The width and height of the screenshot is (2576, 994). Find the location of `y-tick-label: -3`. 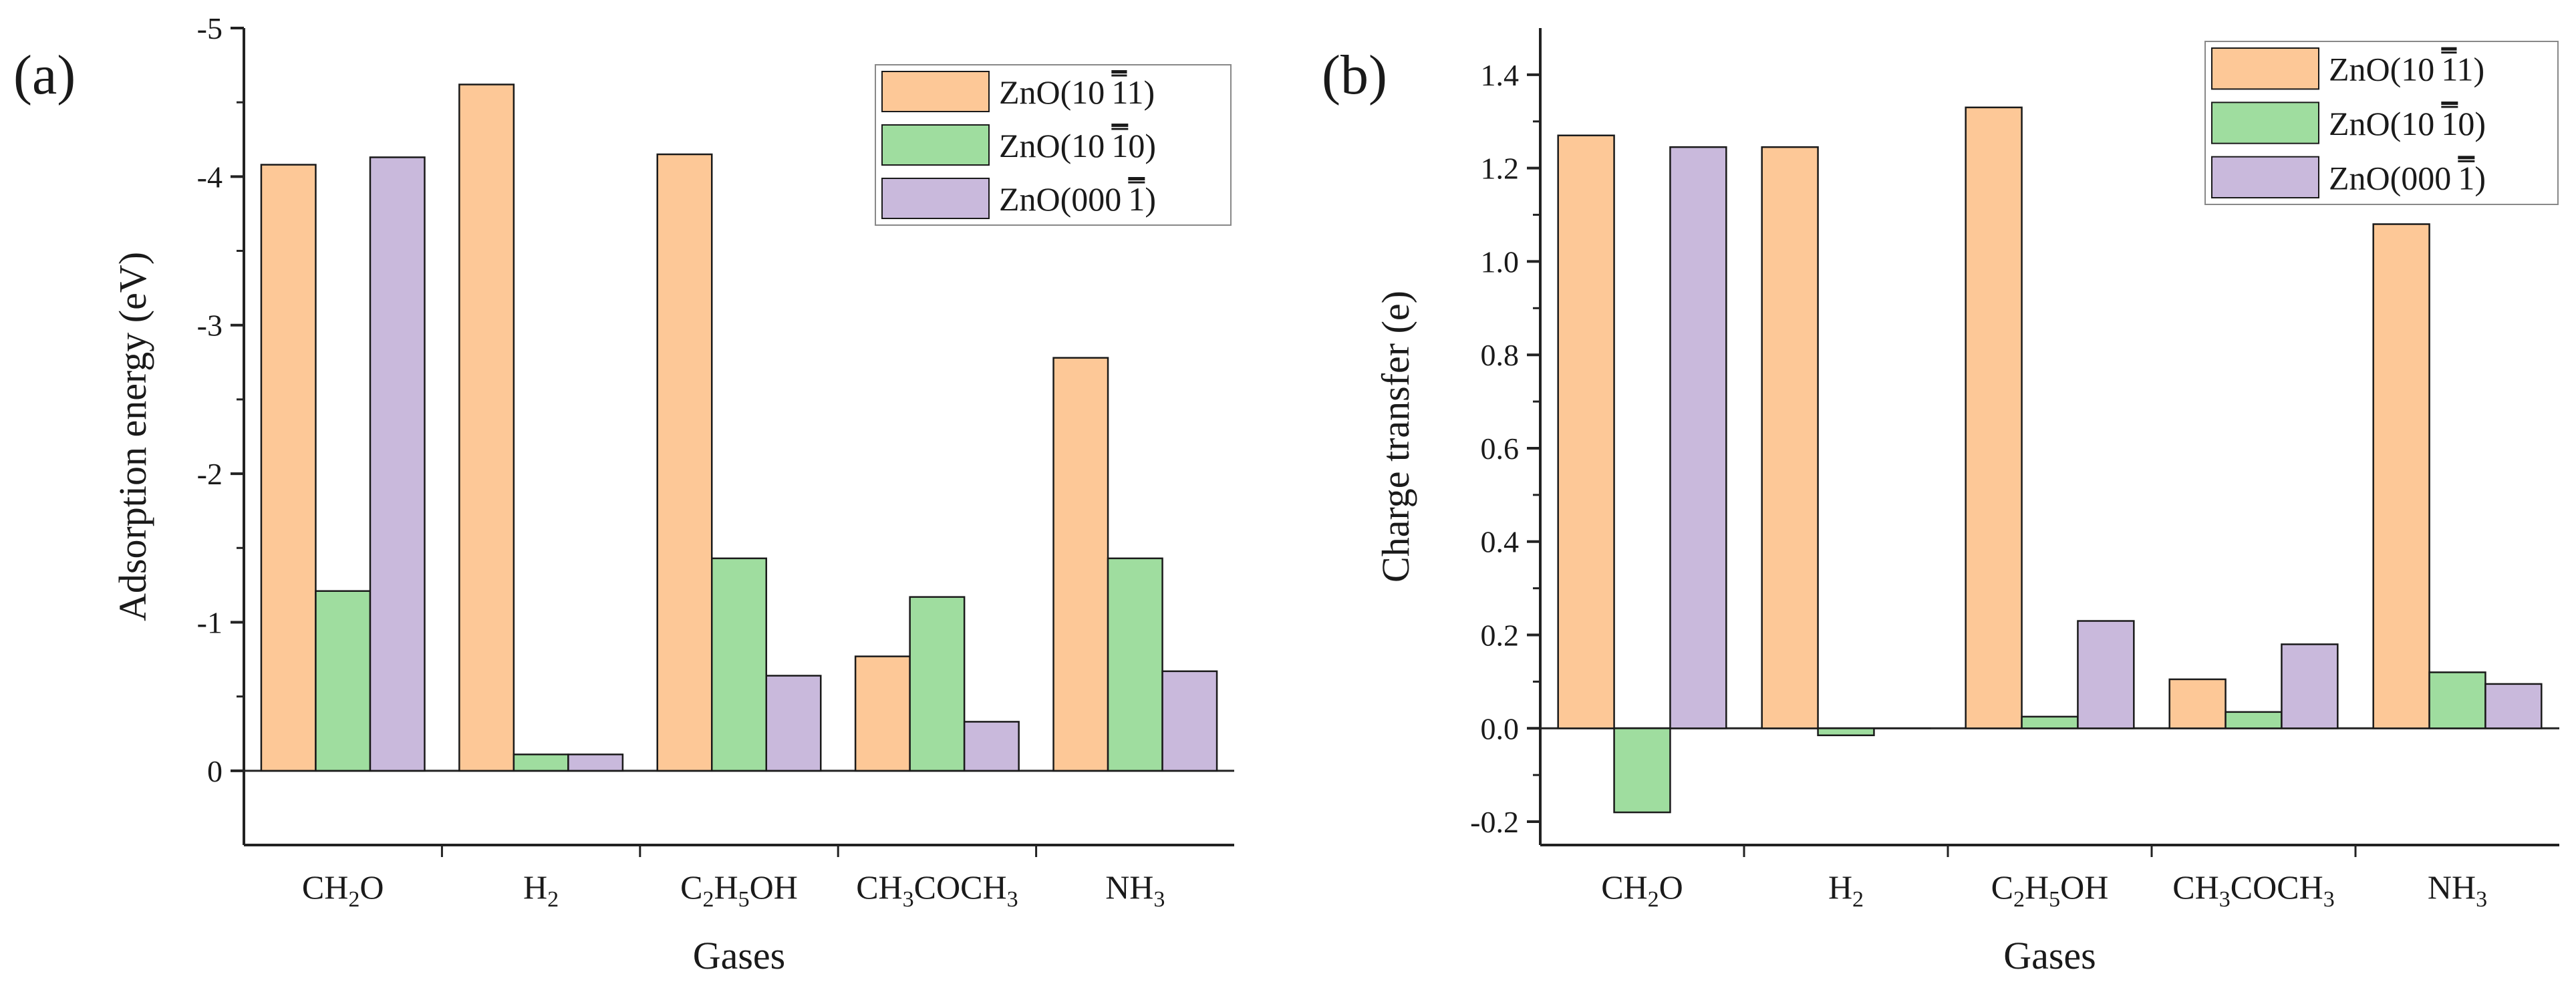

y-tick-label: -3 is located at coordinates (210, 326).